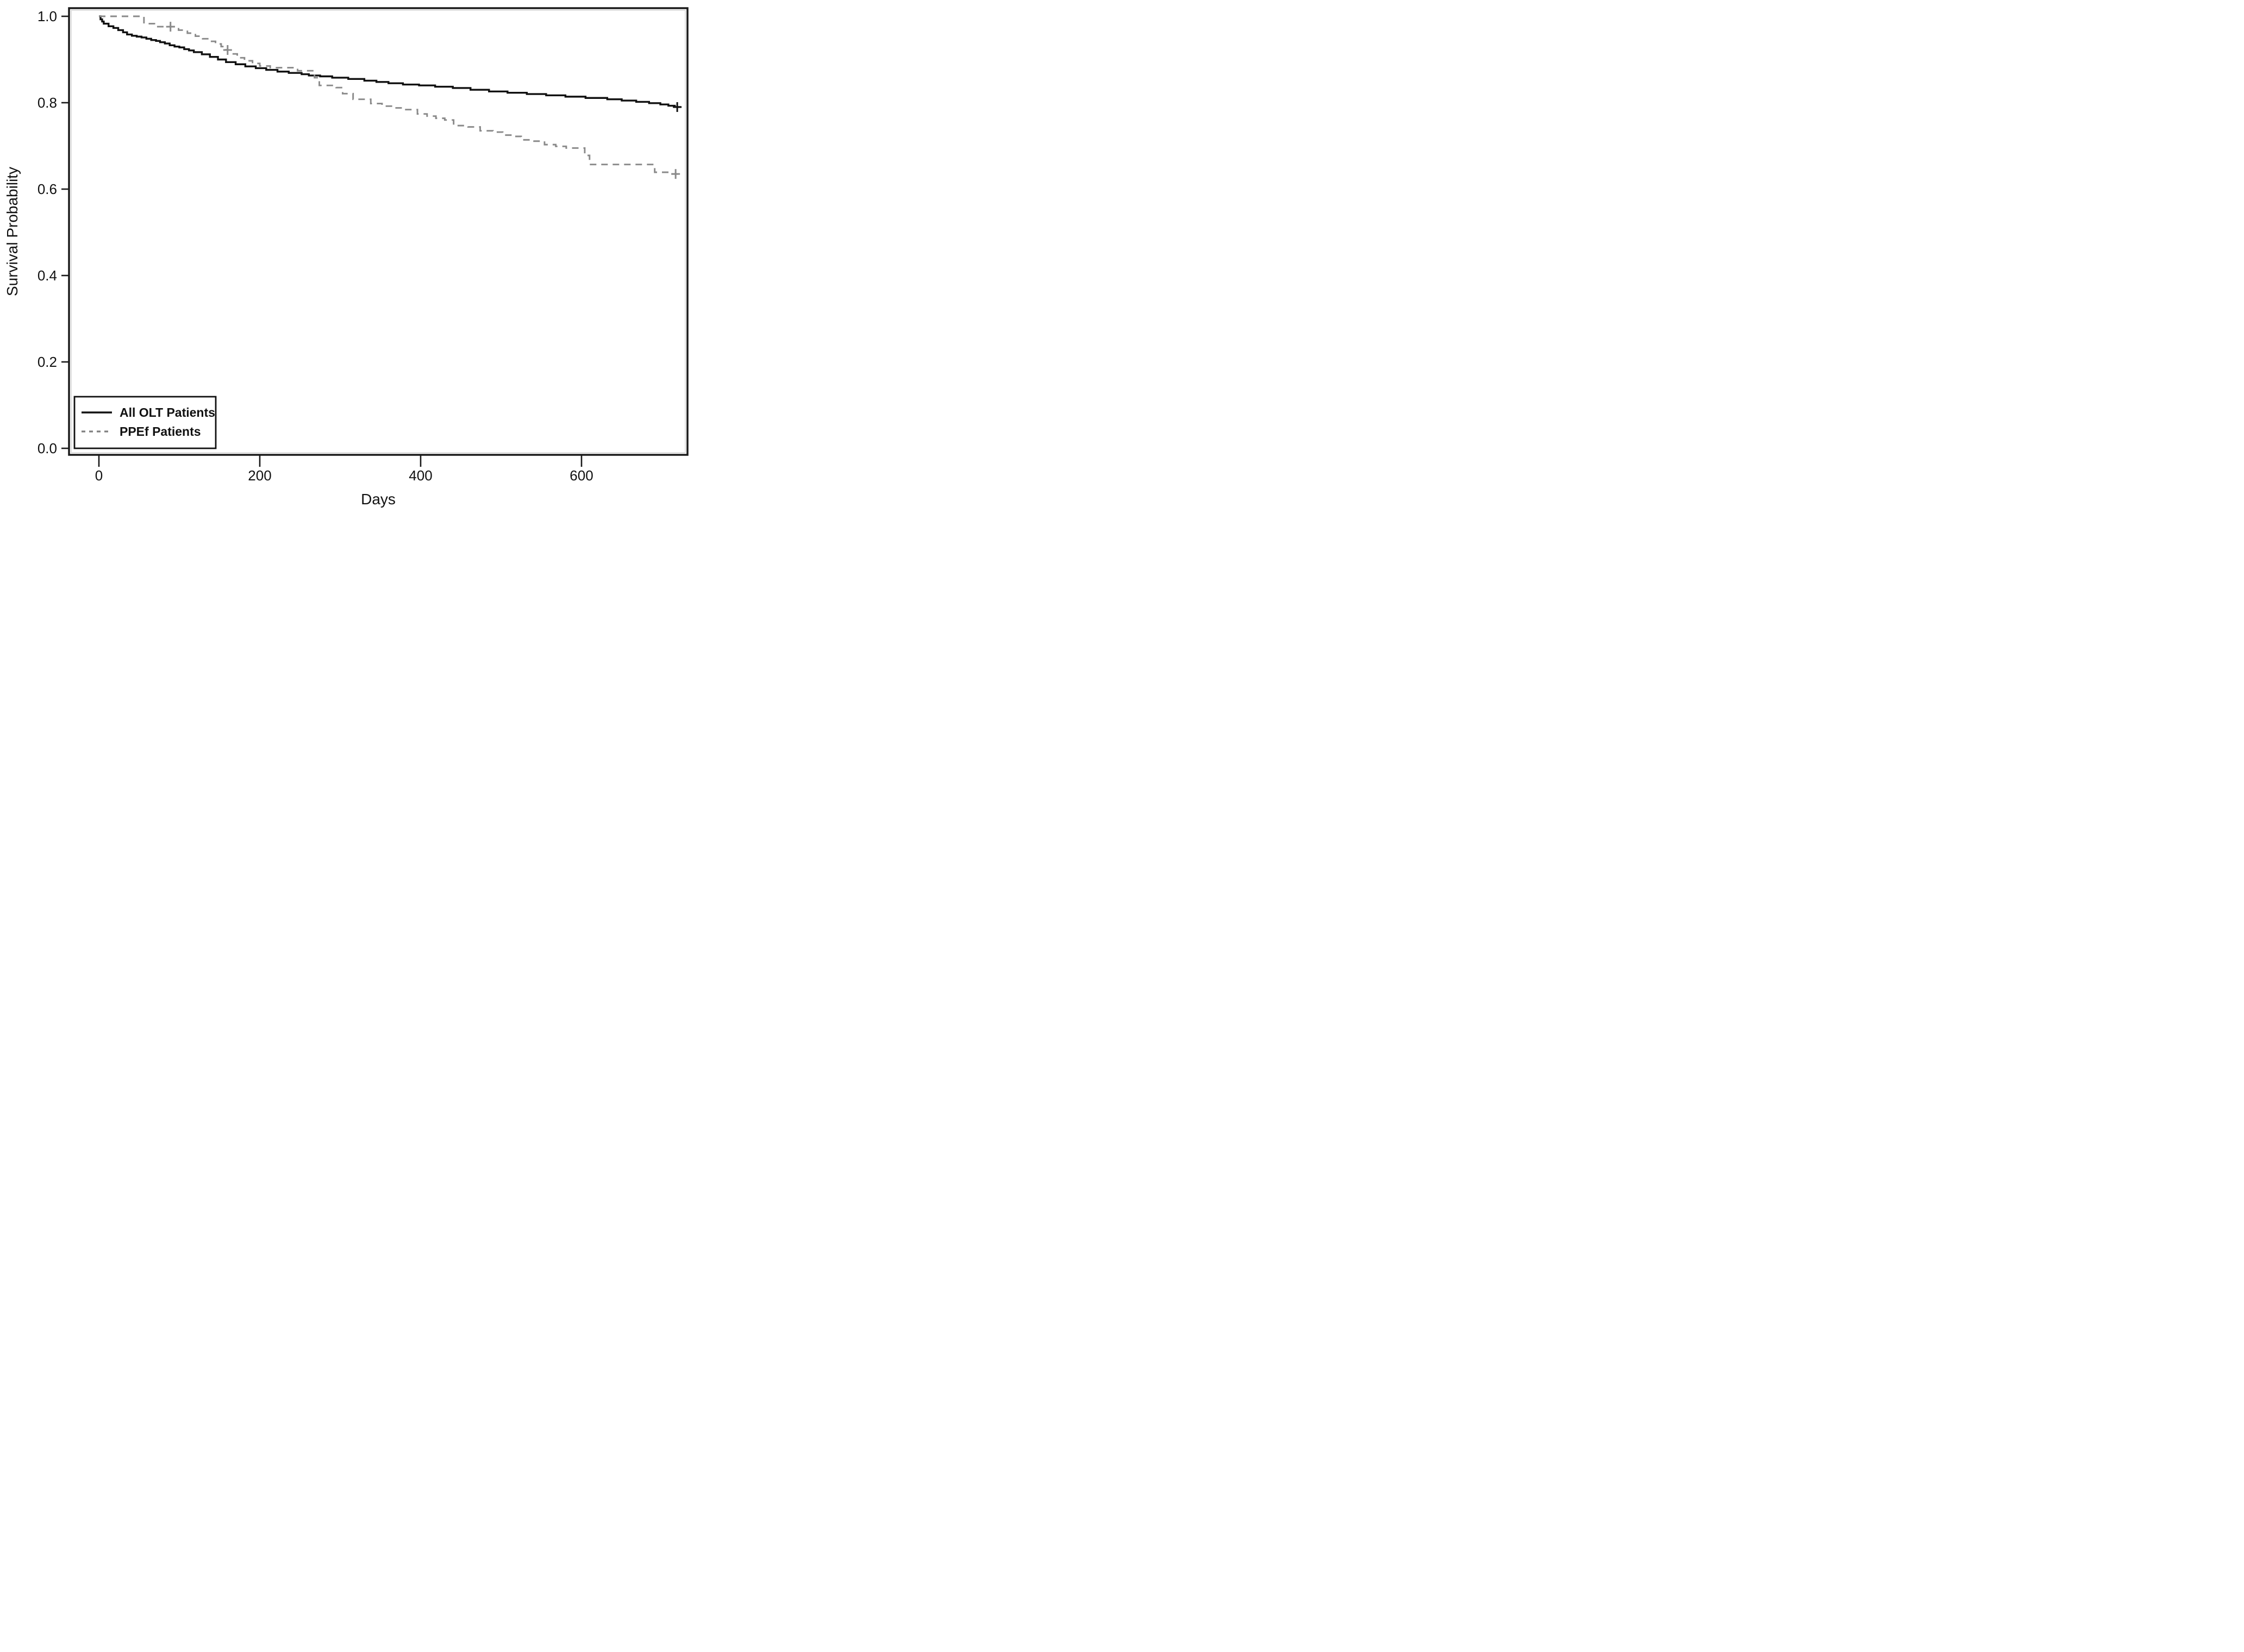 The image size is (2244, 1652). Describe the element at coordinates (47, 448) in the screenshot. I see `y-tick-label: 0.0` at that location.